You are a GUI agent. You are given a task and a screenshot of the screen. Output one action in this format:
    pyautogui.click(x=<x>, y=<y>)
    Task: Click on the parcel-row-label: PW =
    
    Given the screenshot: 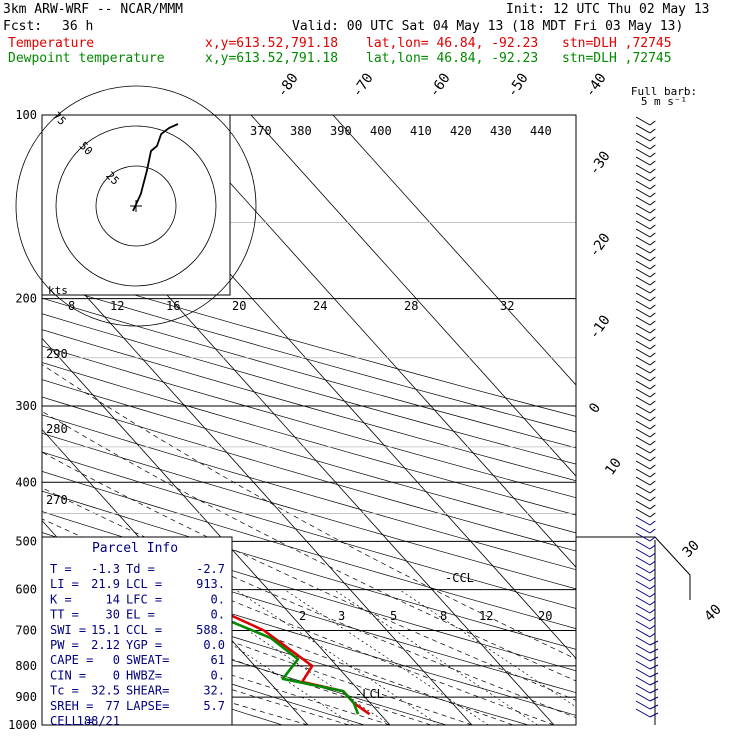 What is the action you would take?
    pyautogui.click(x=64, y=645)
    